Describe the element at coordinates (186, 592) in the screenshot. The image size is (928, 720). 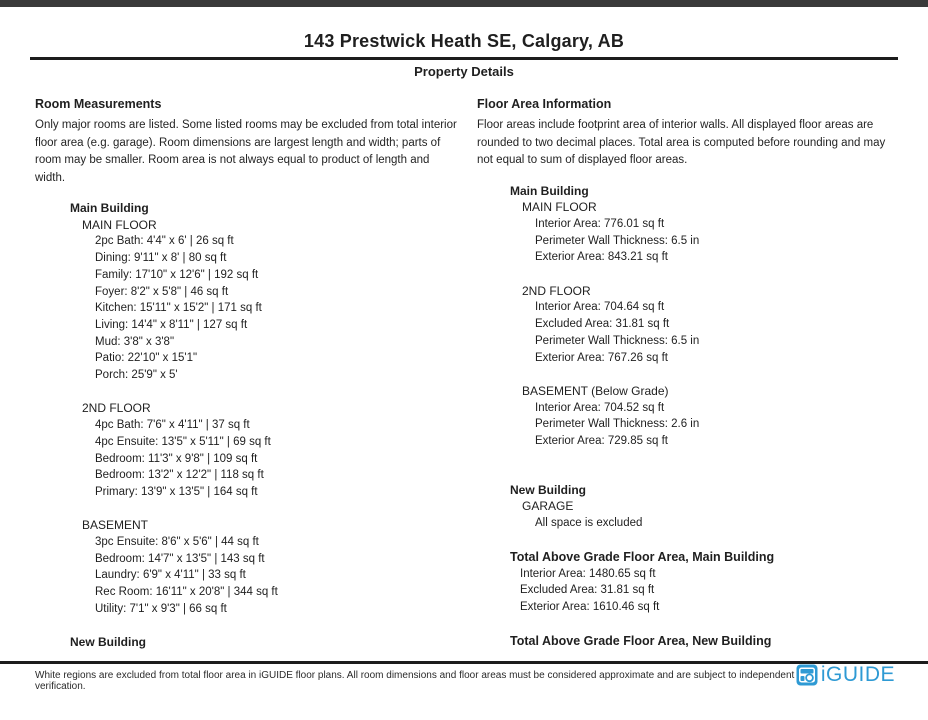
I see `room-item: Rec Room: 16'11" x 20'8" | 344 sq ft` at that location.